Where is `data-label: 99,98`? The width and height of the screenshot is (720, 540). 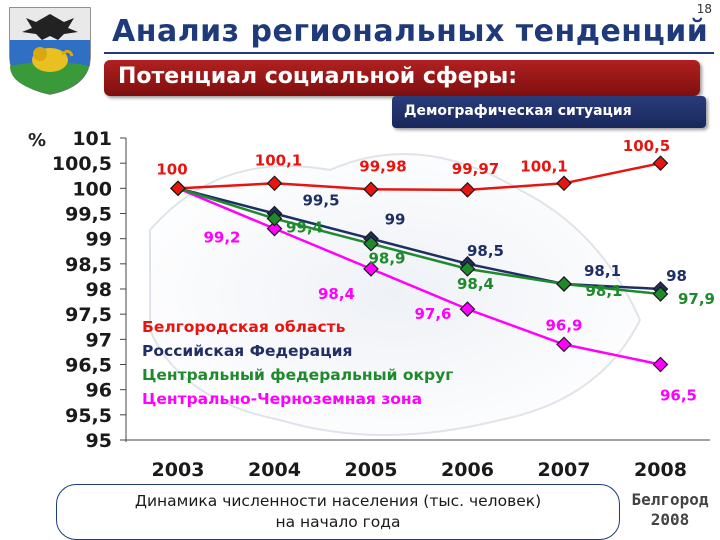
data-label: 99,98 is located at coordinates (382, 166).